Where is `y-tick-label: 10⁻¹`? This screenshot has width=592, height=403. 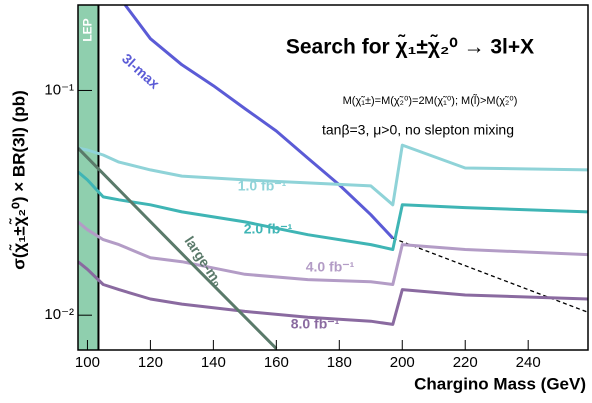 y-tick-label: 10⁻¹ is located at coordinates (59, 89).